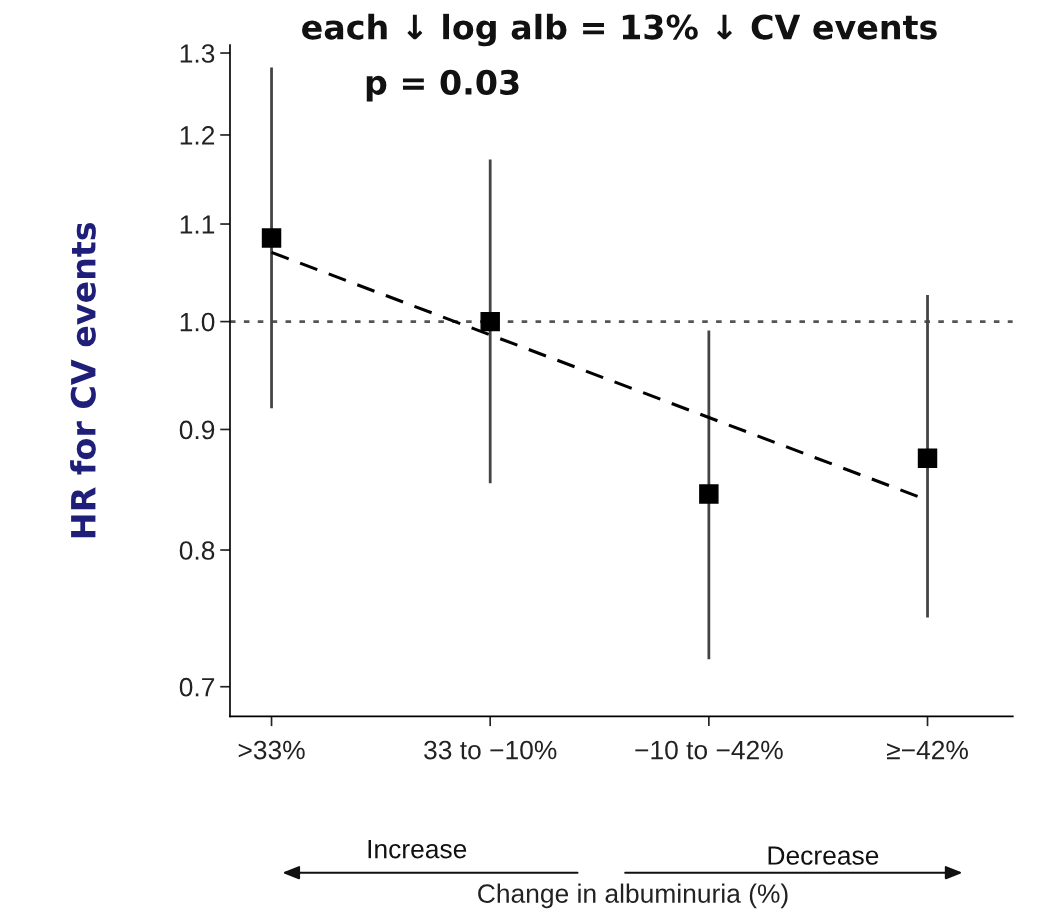 Image resolution: width=1055 pixels, height=922 pixels. Describe the element at coordinates (823, 855) in the screenshot. I see `text: Decrease` at that location.